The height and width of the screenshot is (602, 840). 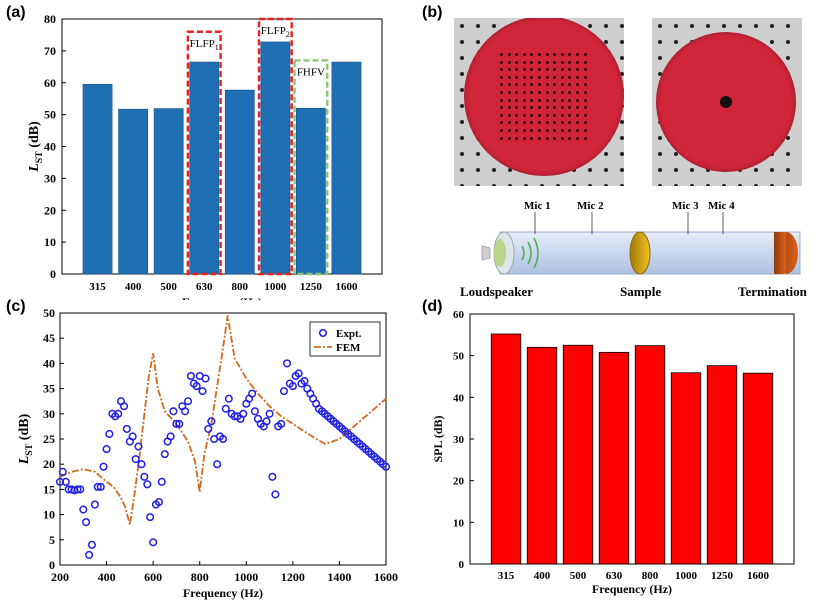 What do you see at coordinates (26, 439) in the screenshot?
I see `y-axis-label-c: LST (dB)` at bounding box center [26, 439].